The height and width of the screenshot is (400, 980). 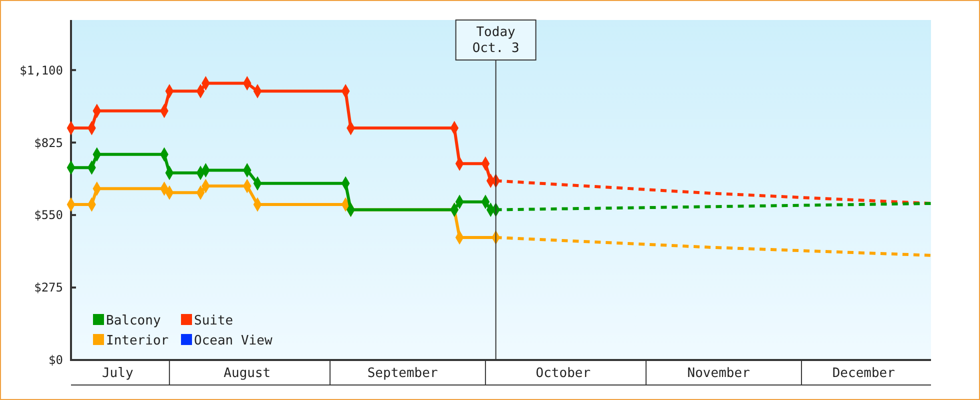 What do you see at coordinates (48, 143) in the screenshot?
I see `y-tick-label: $825` at bounding box center [48, 143].